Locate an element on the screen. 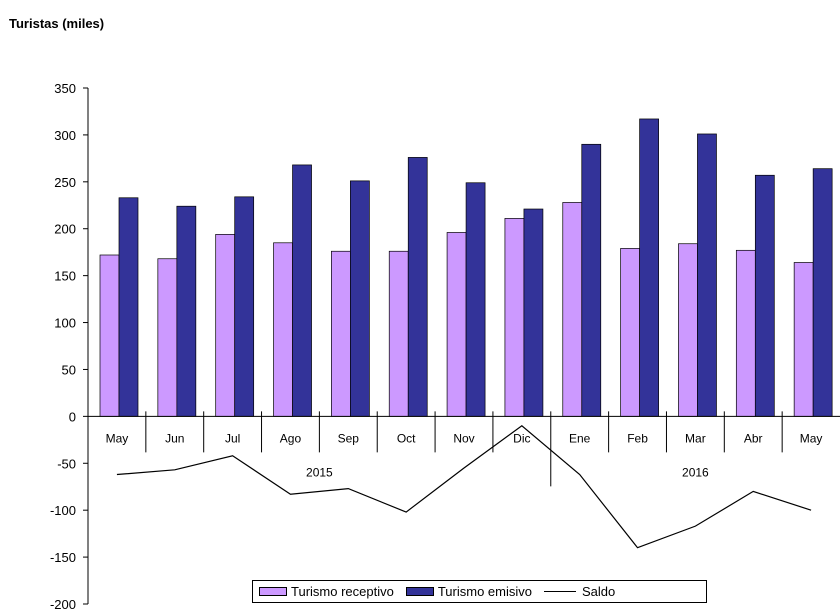 This screenshot has width=840, height=609. x-category-label: Jun is located at coordinates (174, 438).